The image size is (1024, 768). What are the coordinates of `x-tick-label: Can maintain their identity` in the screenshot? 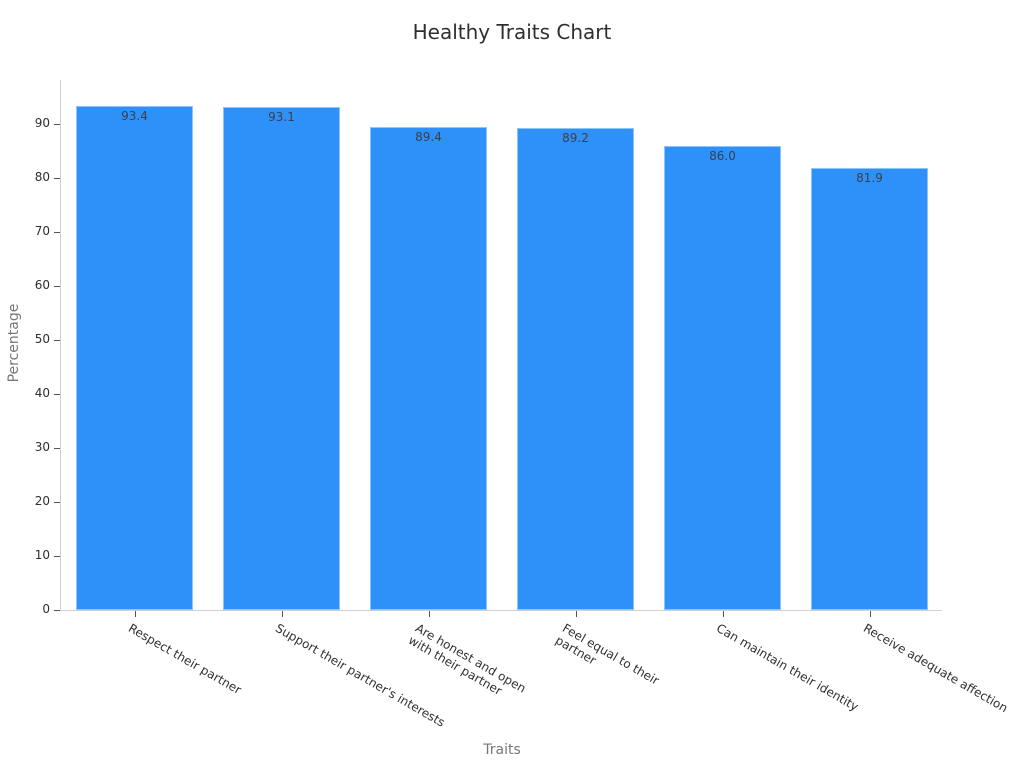 It's located at (787, 667).